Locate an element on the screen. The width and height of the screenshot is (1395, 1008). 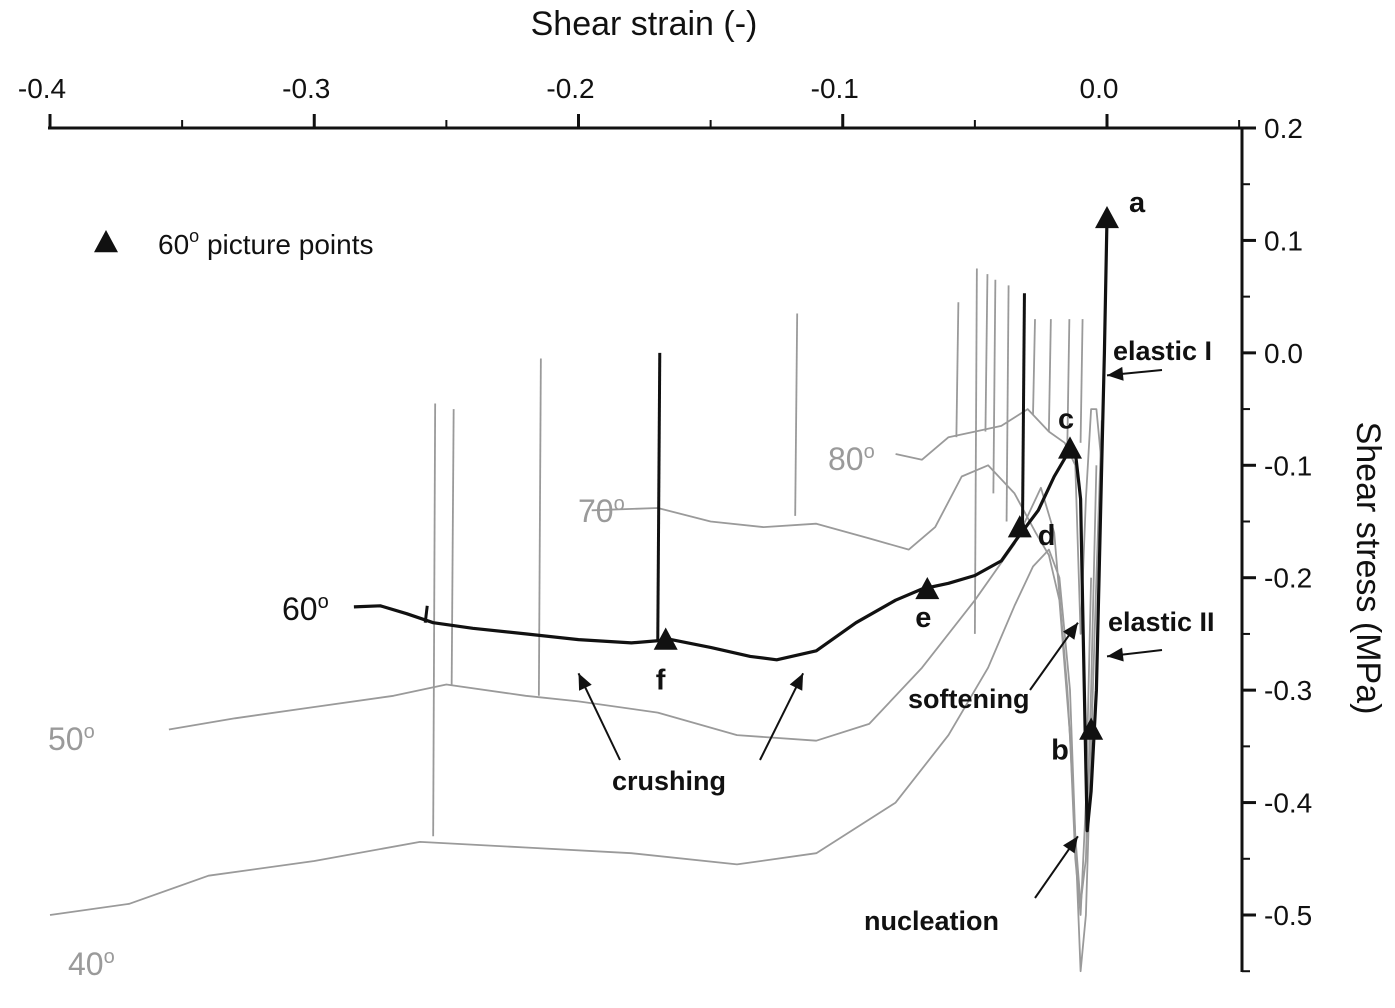
series-label-50-deg: 50o is located at coordinates (71, 739).